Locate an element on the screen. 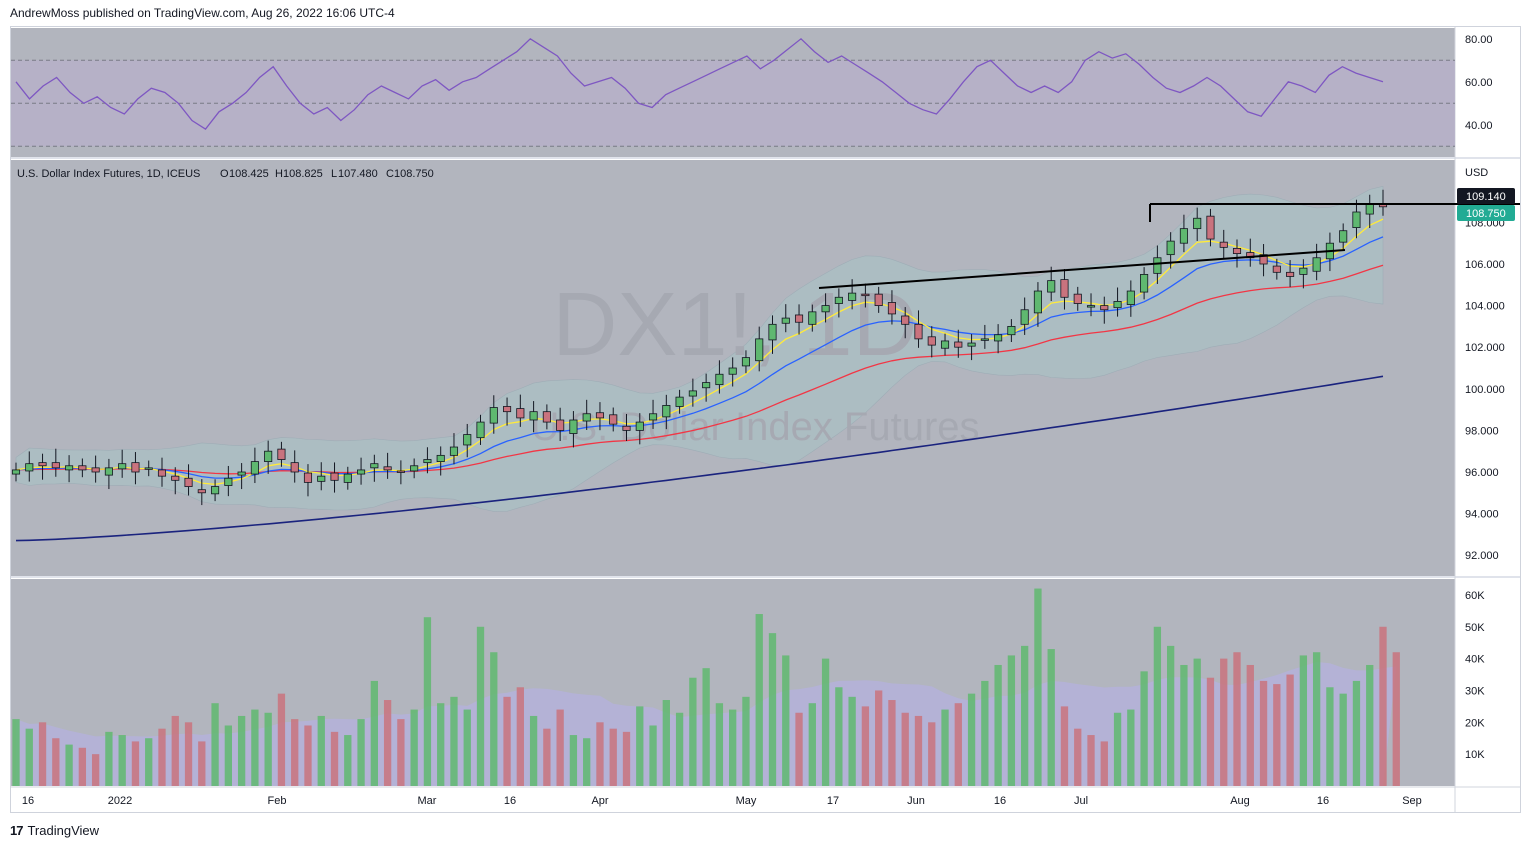  price-axis-tick: 104.000 is located at coordinates (1485, 307).